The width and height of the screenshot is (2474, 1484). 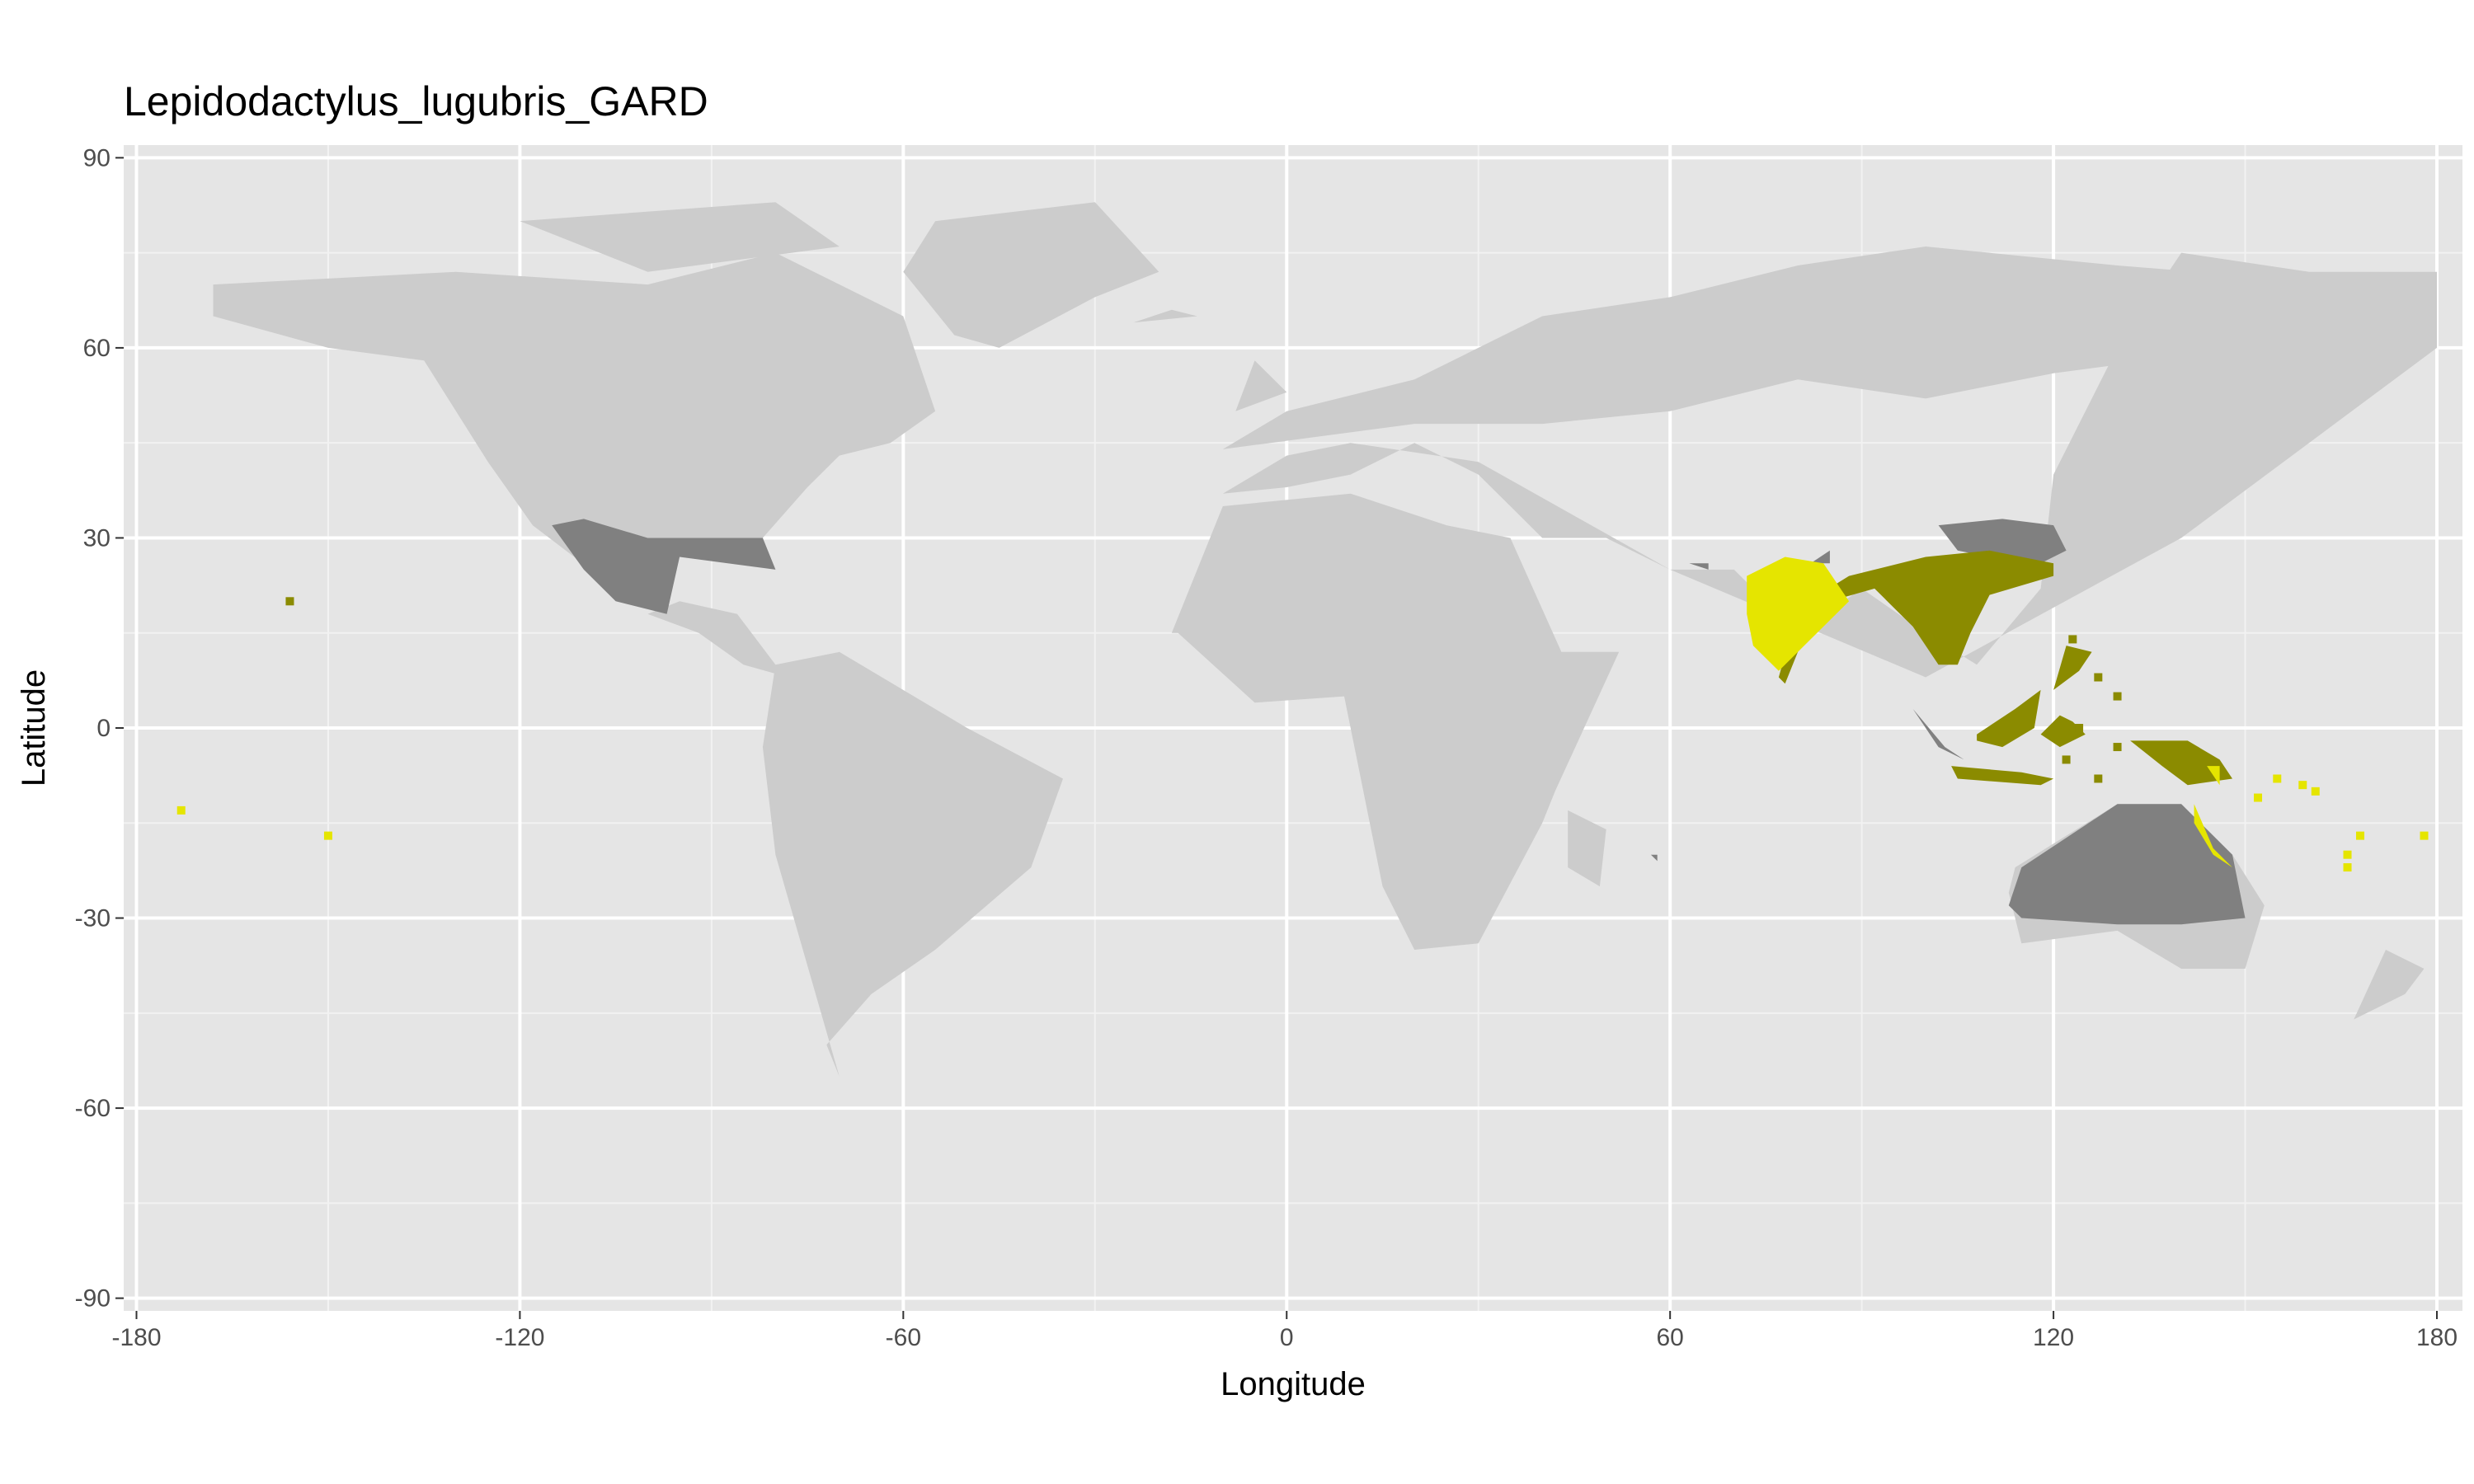 I want to click on olive-range-layer, so click(x=2005, y=668).